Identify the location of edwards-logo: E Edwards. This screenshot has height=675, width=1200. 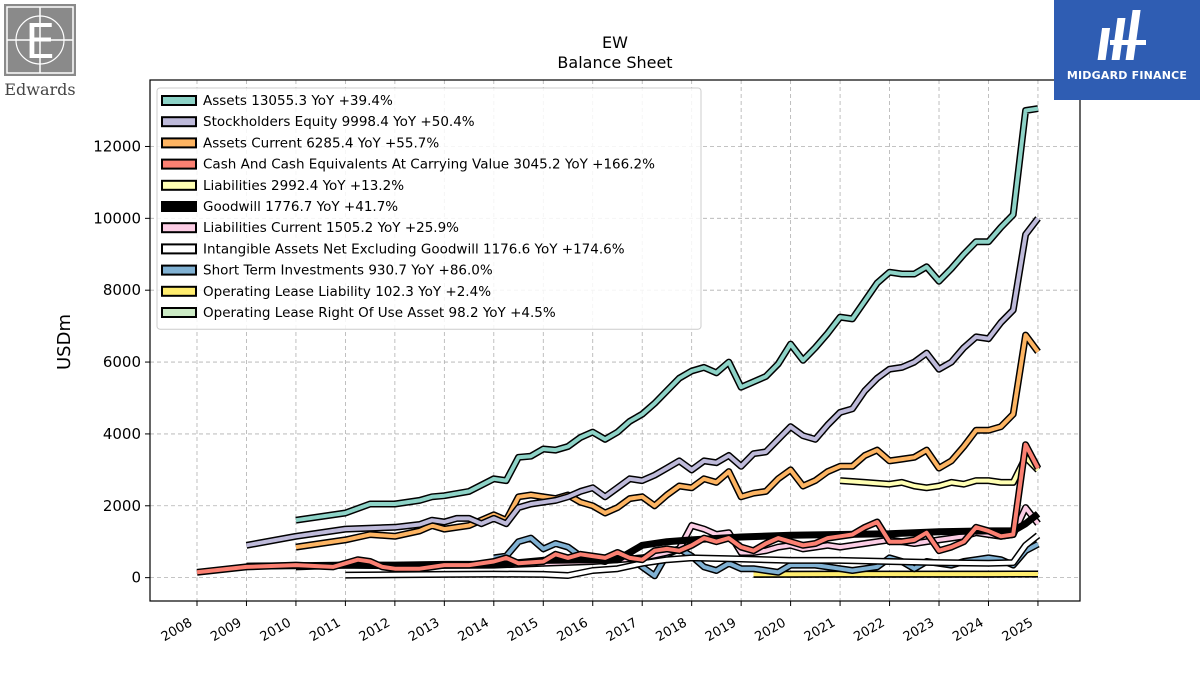
(40, 52).